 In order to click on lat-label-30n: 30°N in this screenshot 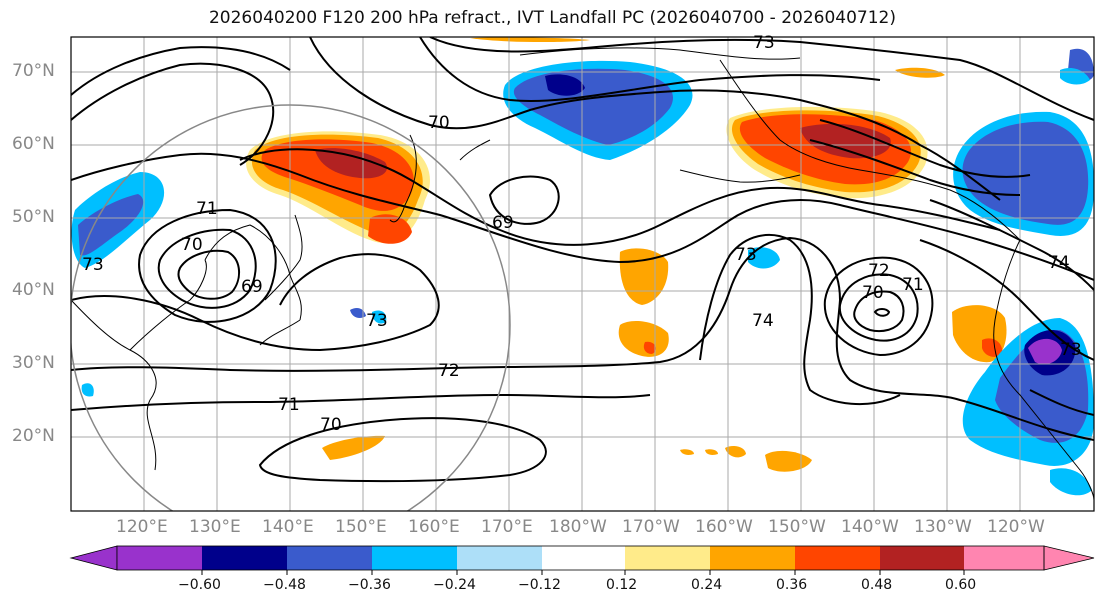, I will do `click(33, 363)`.